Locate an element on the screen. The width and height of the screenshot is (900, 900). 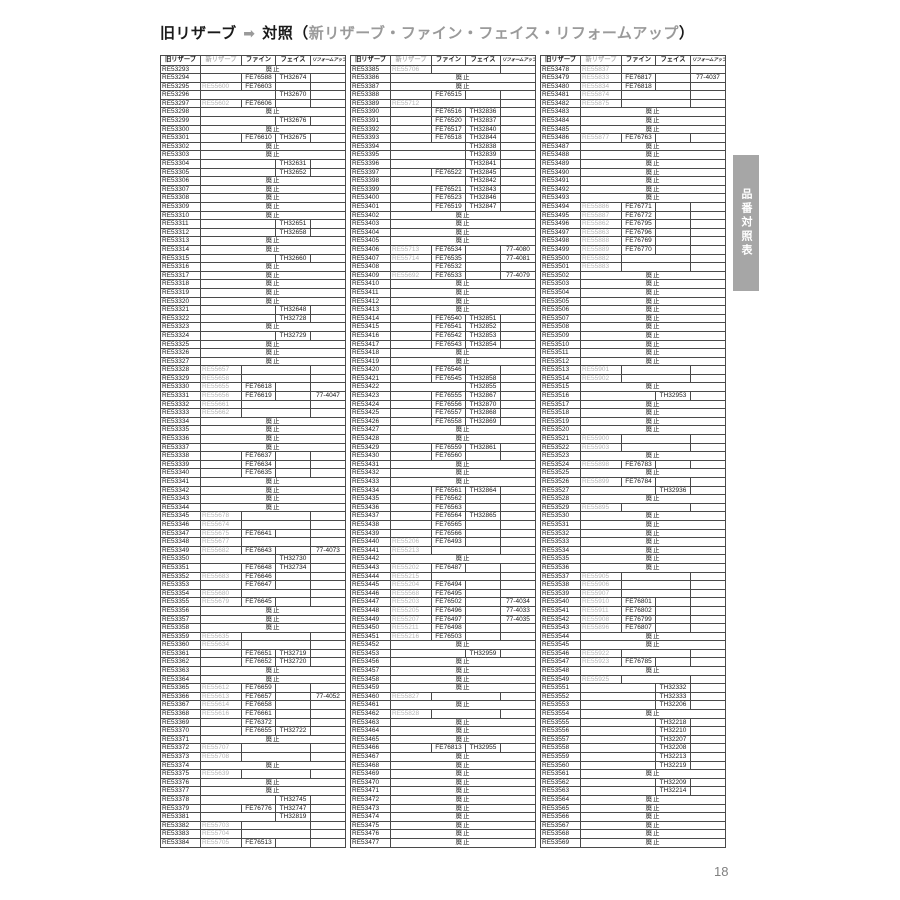
title-targets: 新リザーブ・ファイン・フェイス・リフォームアップ is located at coordinates (493, 33).